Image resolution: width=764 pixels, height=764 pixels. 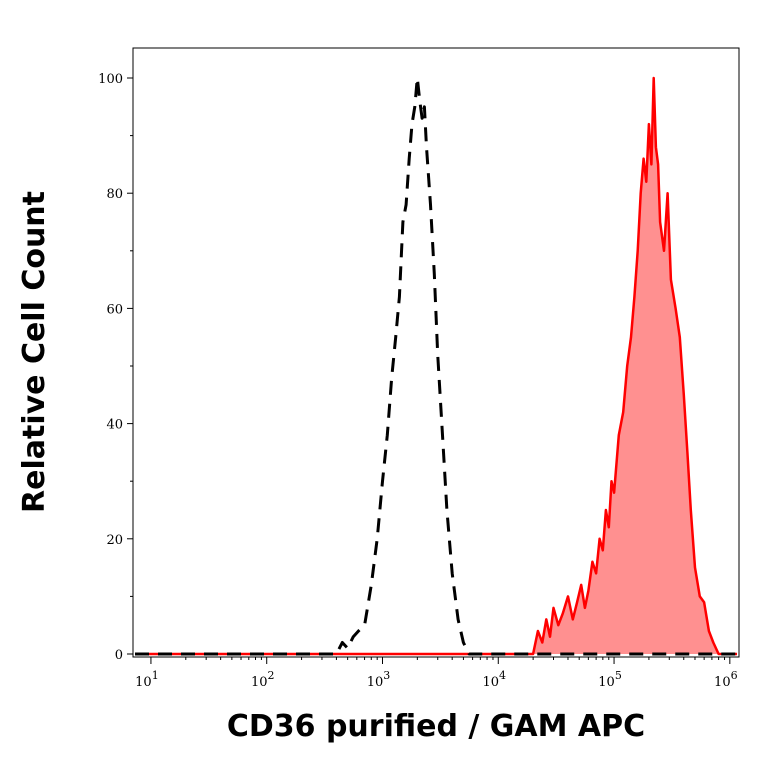 I want to click on x-axis: 10¹ 10² 10³ 10⁴ 10⁵ 10⁶, so click(x=436, y=673).